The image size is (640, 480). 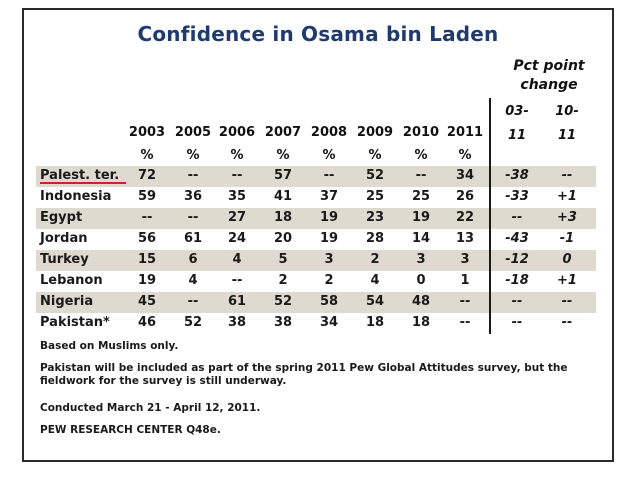 What do you see at coordinates (316, 260) in the screenshot?
I see `table-row: Turkey 15 6 4 5 3 2 3 3 -12 0` at bounding box center [316, 260].